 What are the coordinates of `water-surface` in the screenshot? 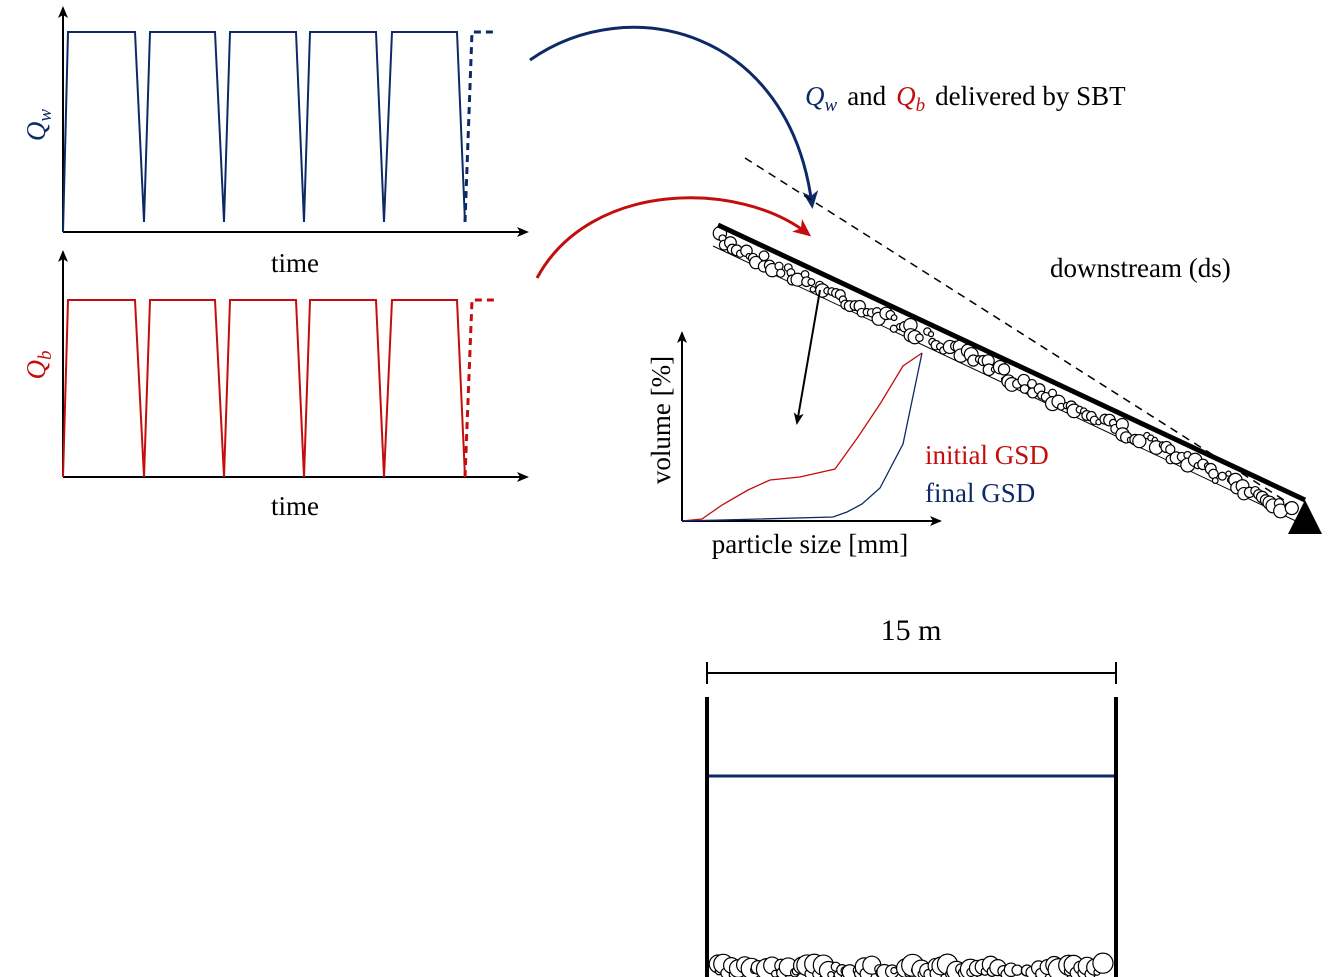 It's located at (1020, 332).